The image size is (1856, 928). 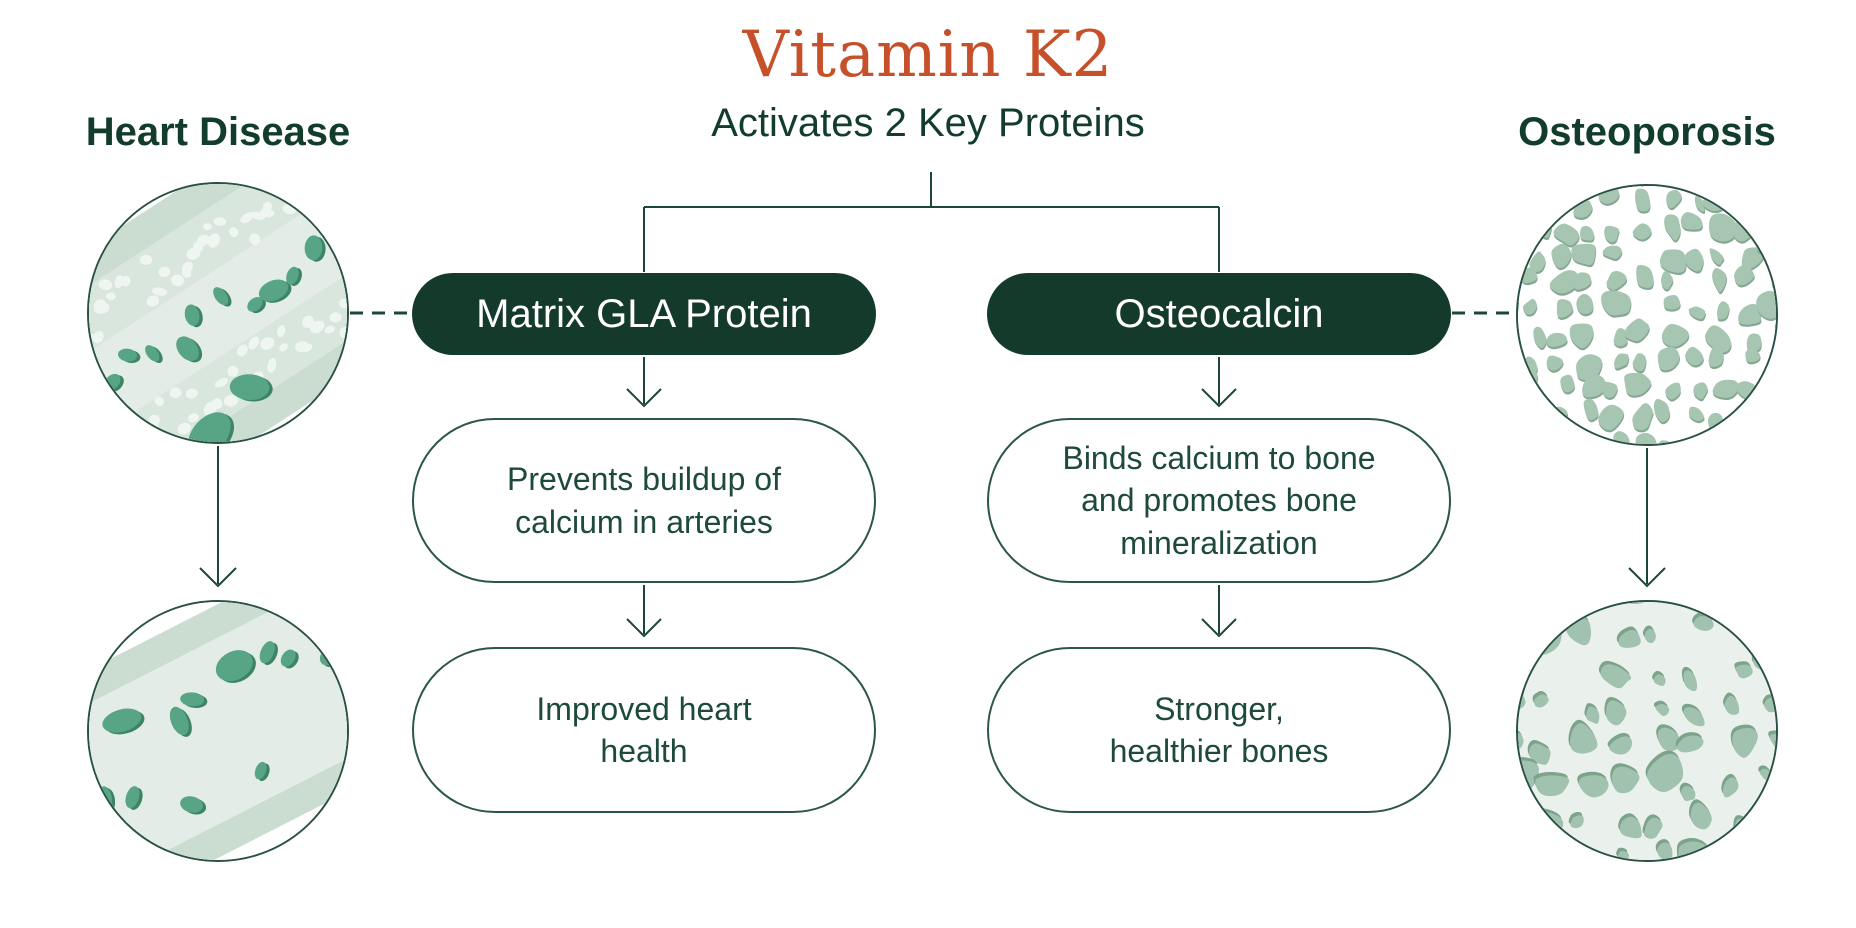 What do you see at coordinates (644, 611) in the screenshot?
I see `arrow-effect-to-outcome-left` at bounding box center [644, 611].